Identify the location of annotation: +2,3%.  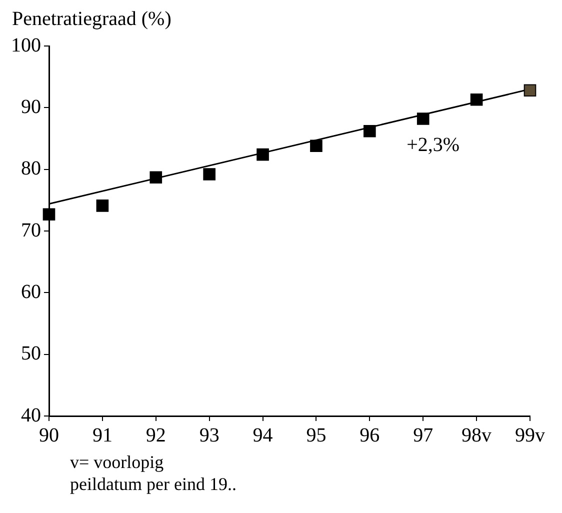
(433, 145).